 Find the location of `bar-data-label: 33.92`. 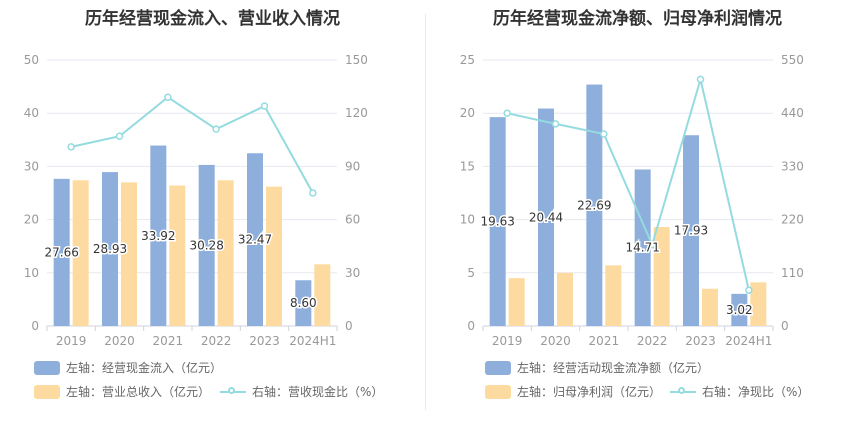

bar-data-label: 33.92 is located at coordinates (158, 236).